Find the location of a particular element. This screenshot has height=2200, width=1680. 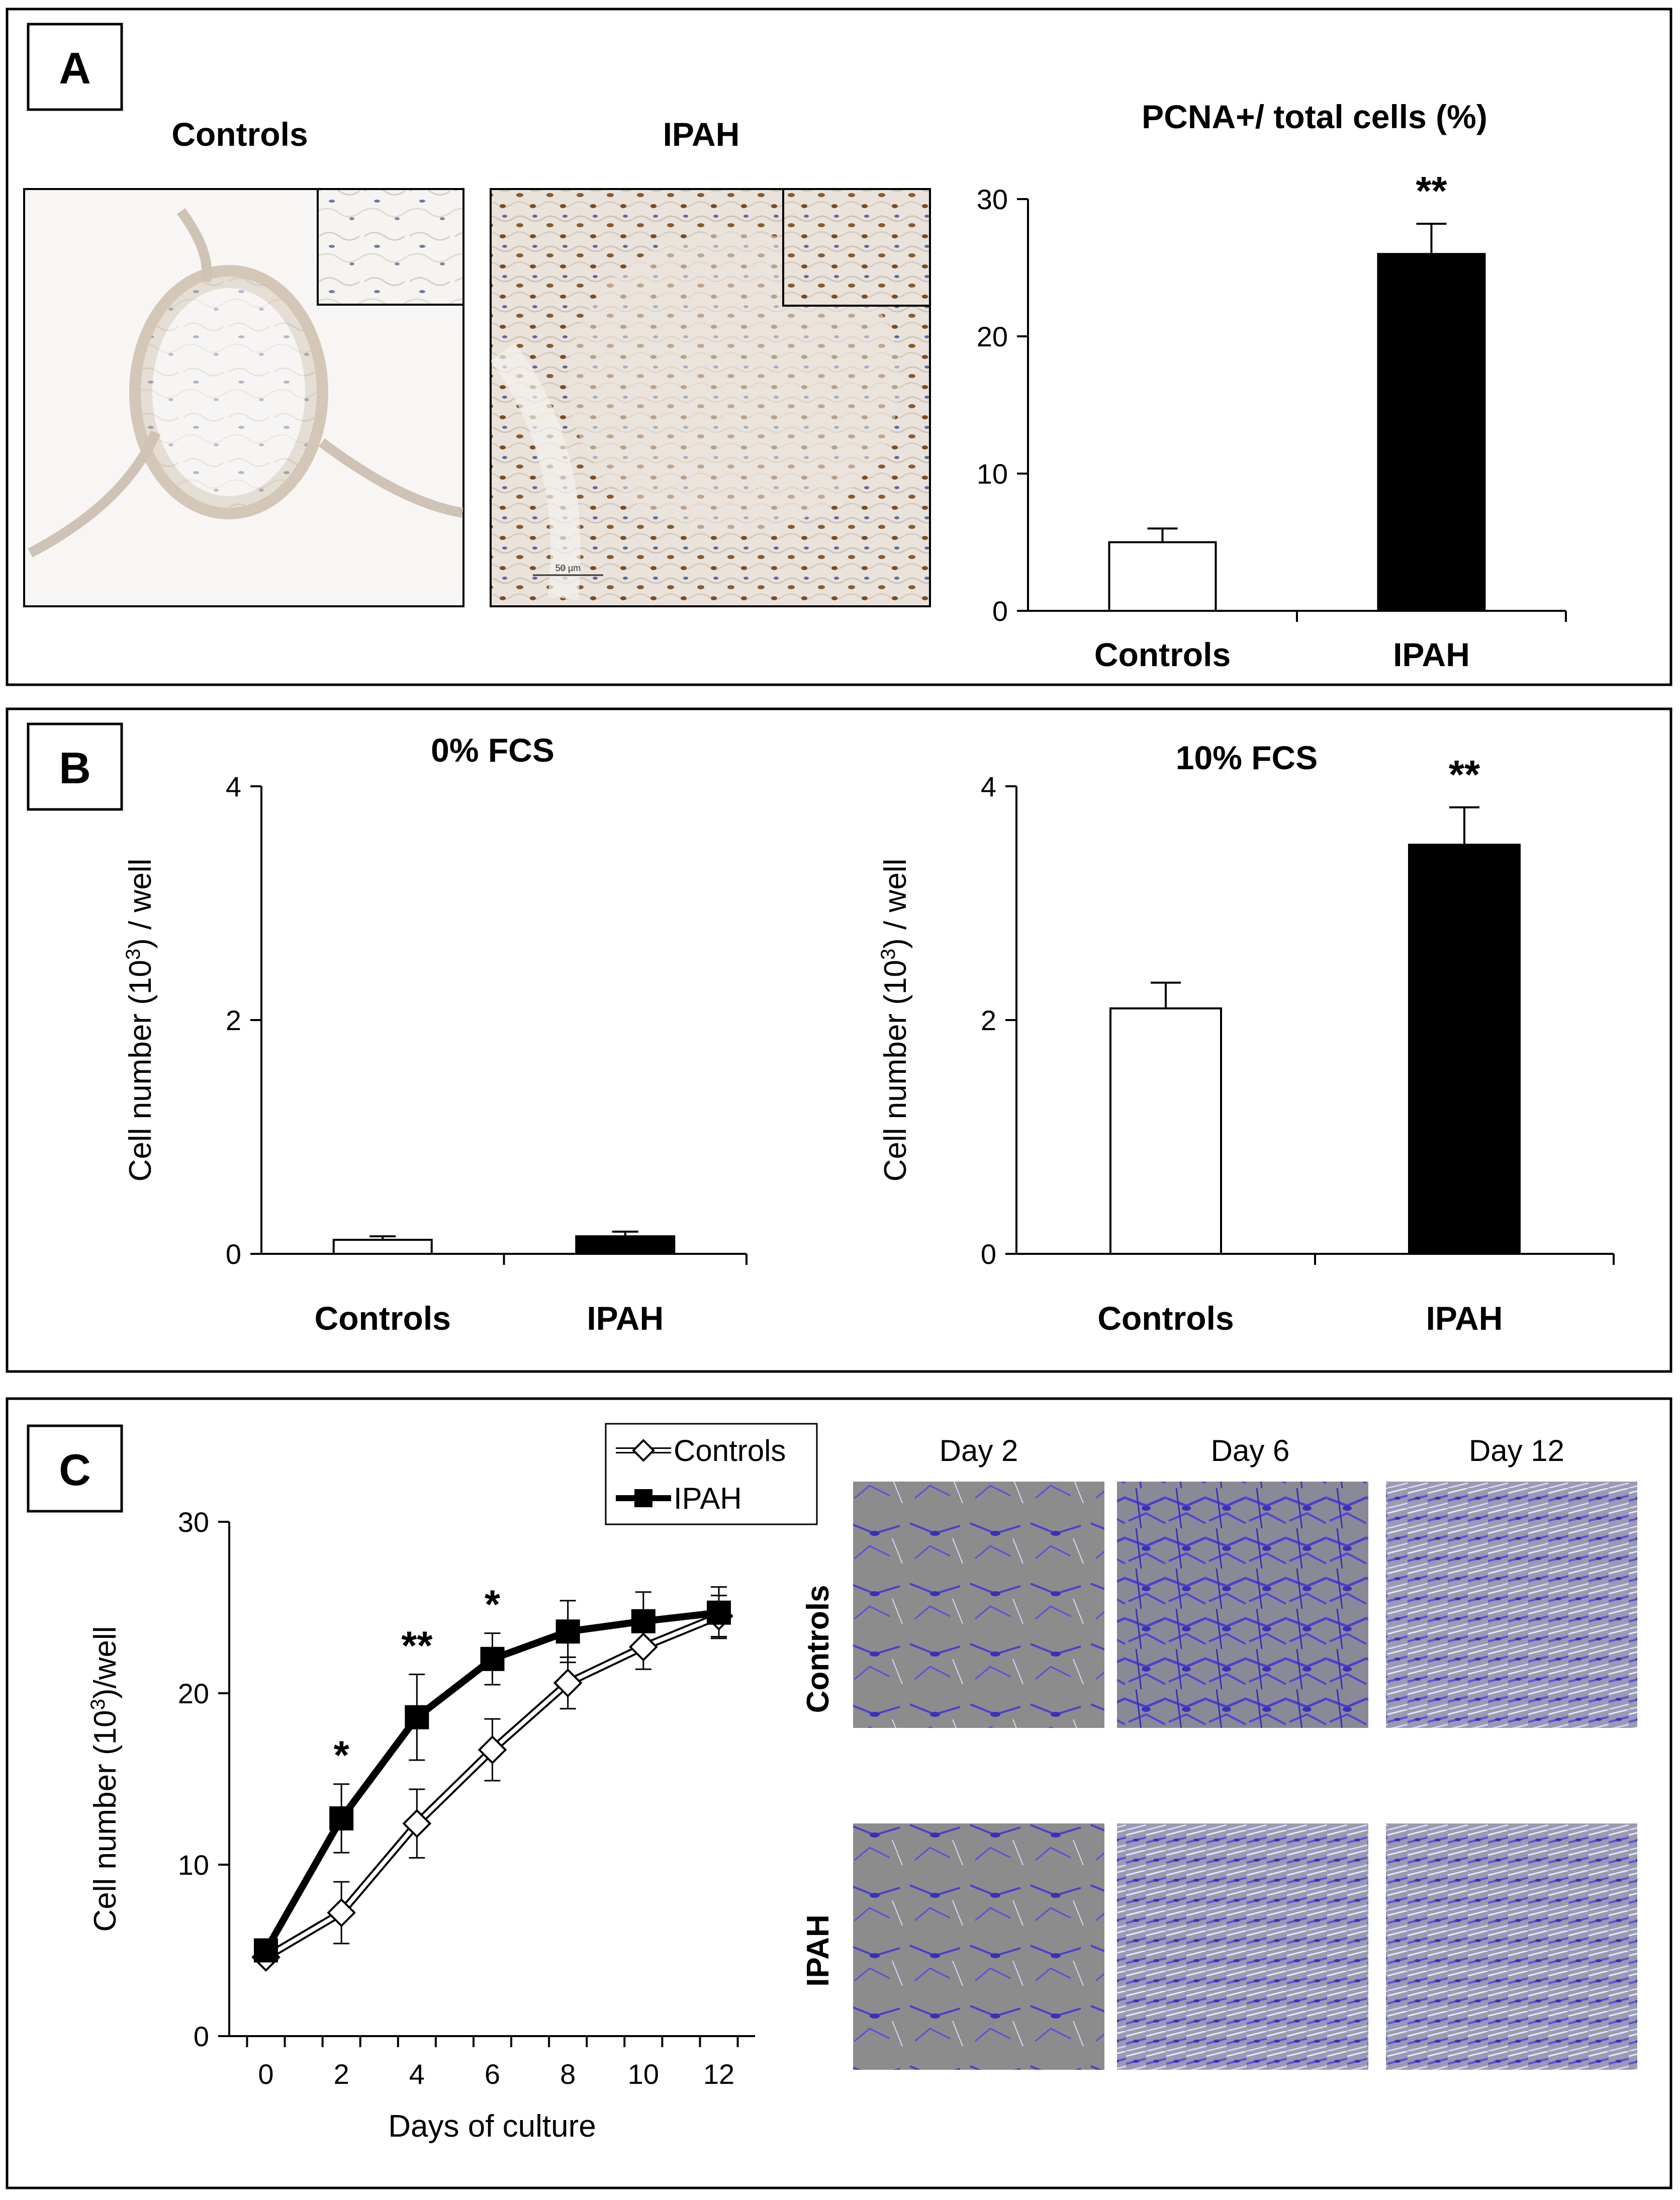

culture-grid: Day 2 Day 6 Day 12 Controls IPAH is located at coordinates (1219, 1752).